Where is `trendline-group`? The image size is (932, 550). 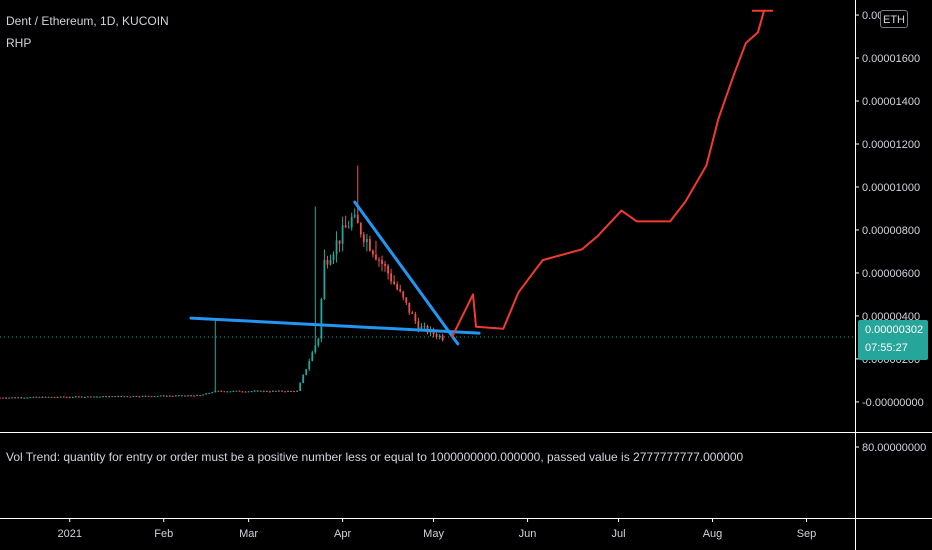
trendline-group is located at coordinates (335, 273).